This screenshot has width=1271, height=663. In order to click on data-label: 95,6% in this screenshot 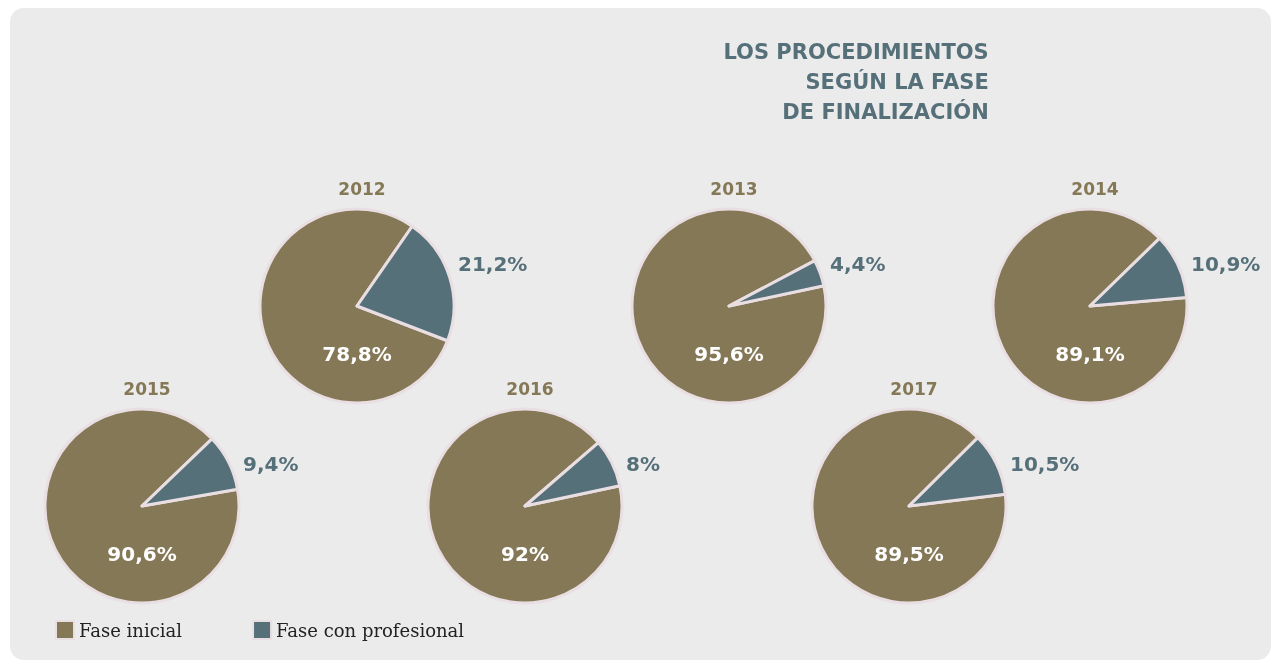, I will do `click(729, 354)`.